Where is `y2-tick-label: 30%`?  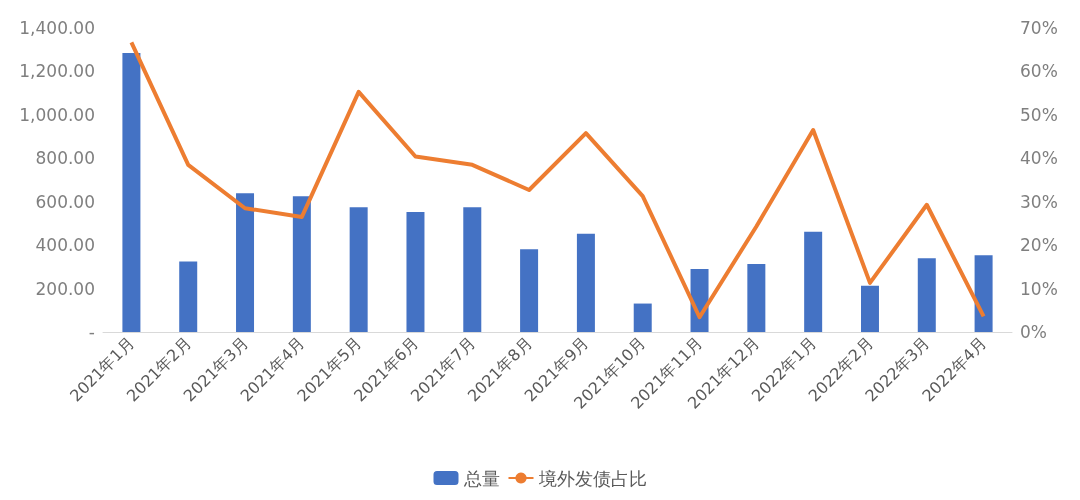
y2-tick-label: 30% is located at coordinates (1039, 201).